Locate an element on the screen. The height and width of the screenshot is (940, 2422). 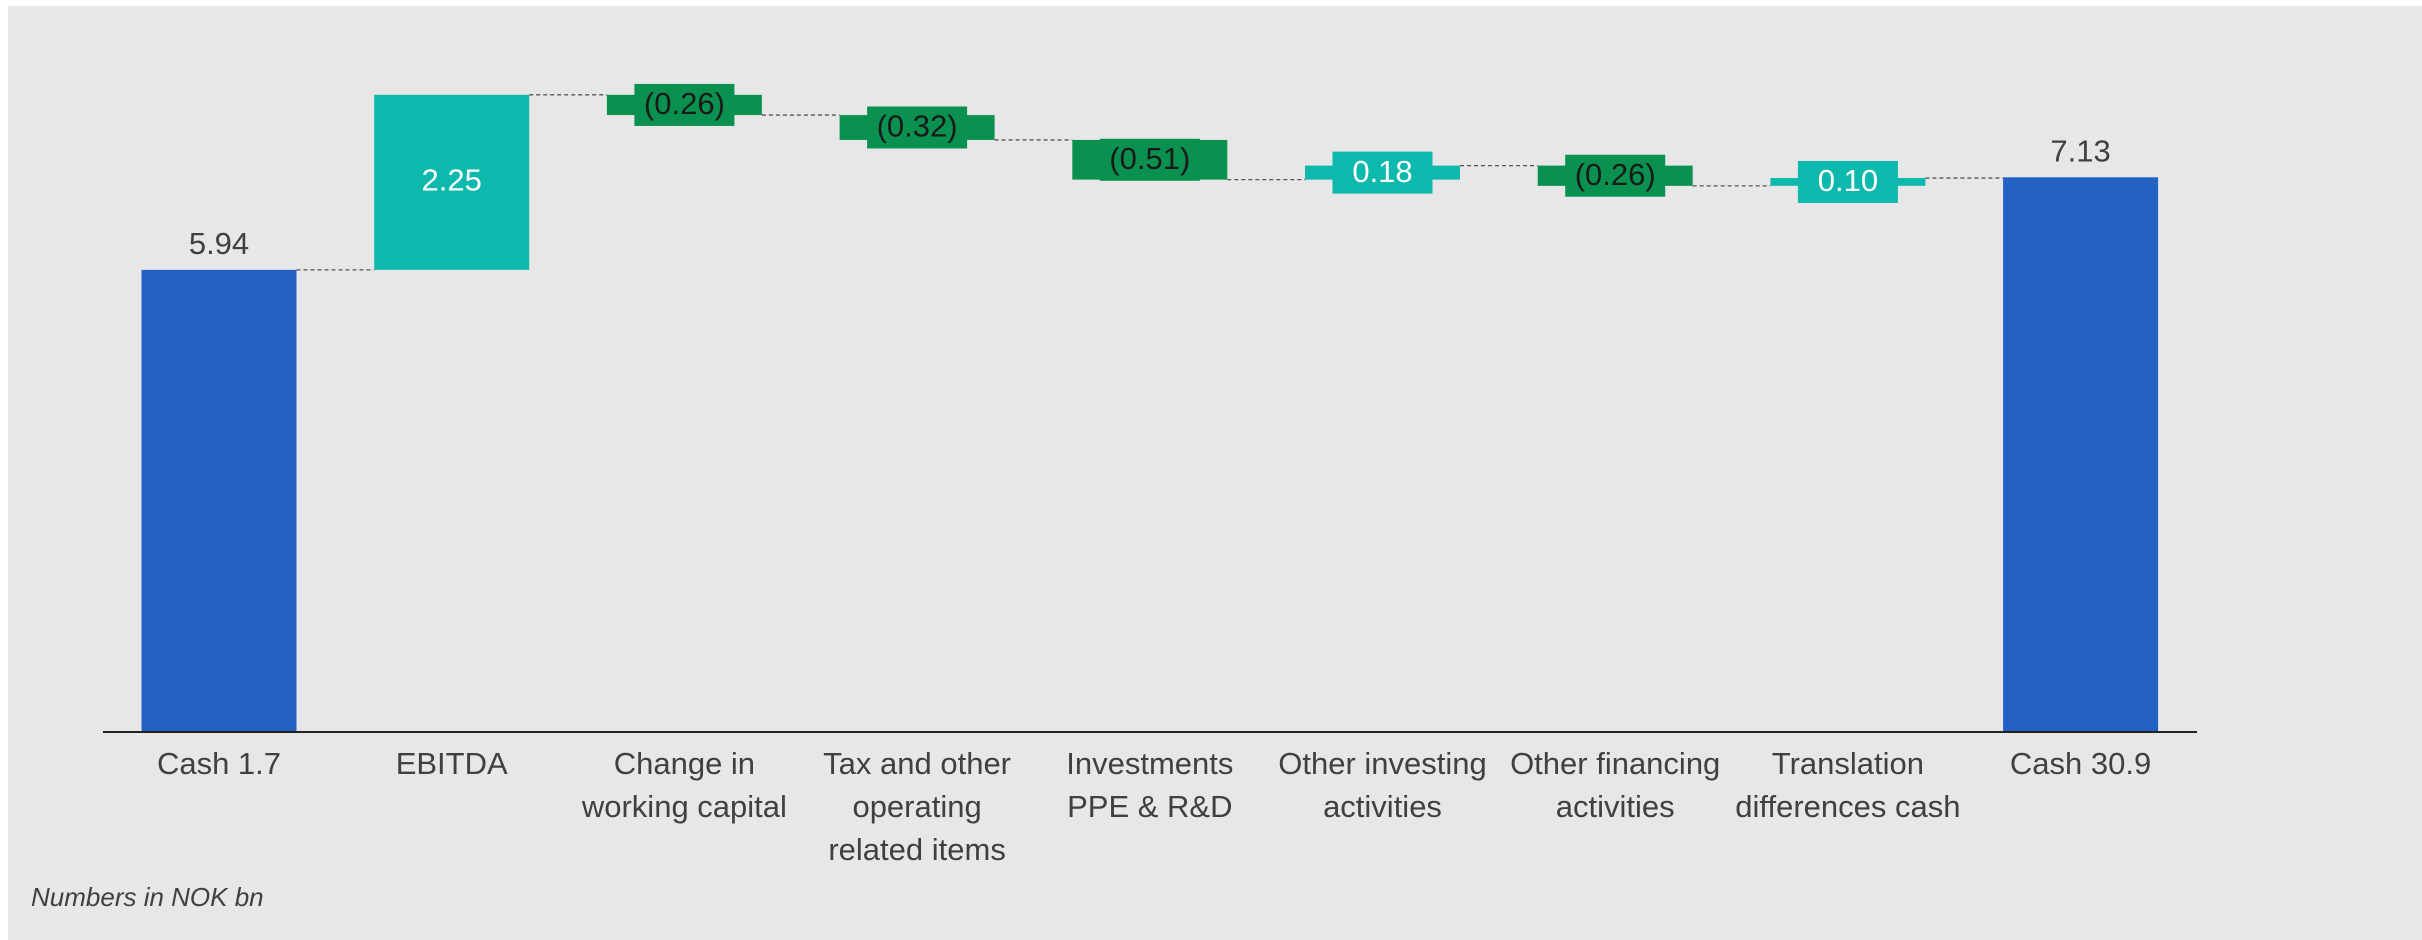
data-label: 0.18 is located at coordinates (1382, 171).